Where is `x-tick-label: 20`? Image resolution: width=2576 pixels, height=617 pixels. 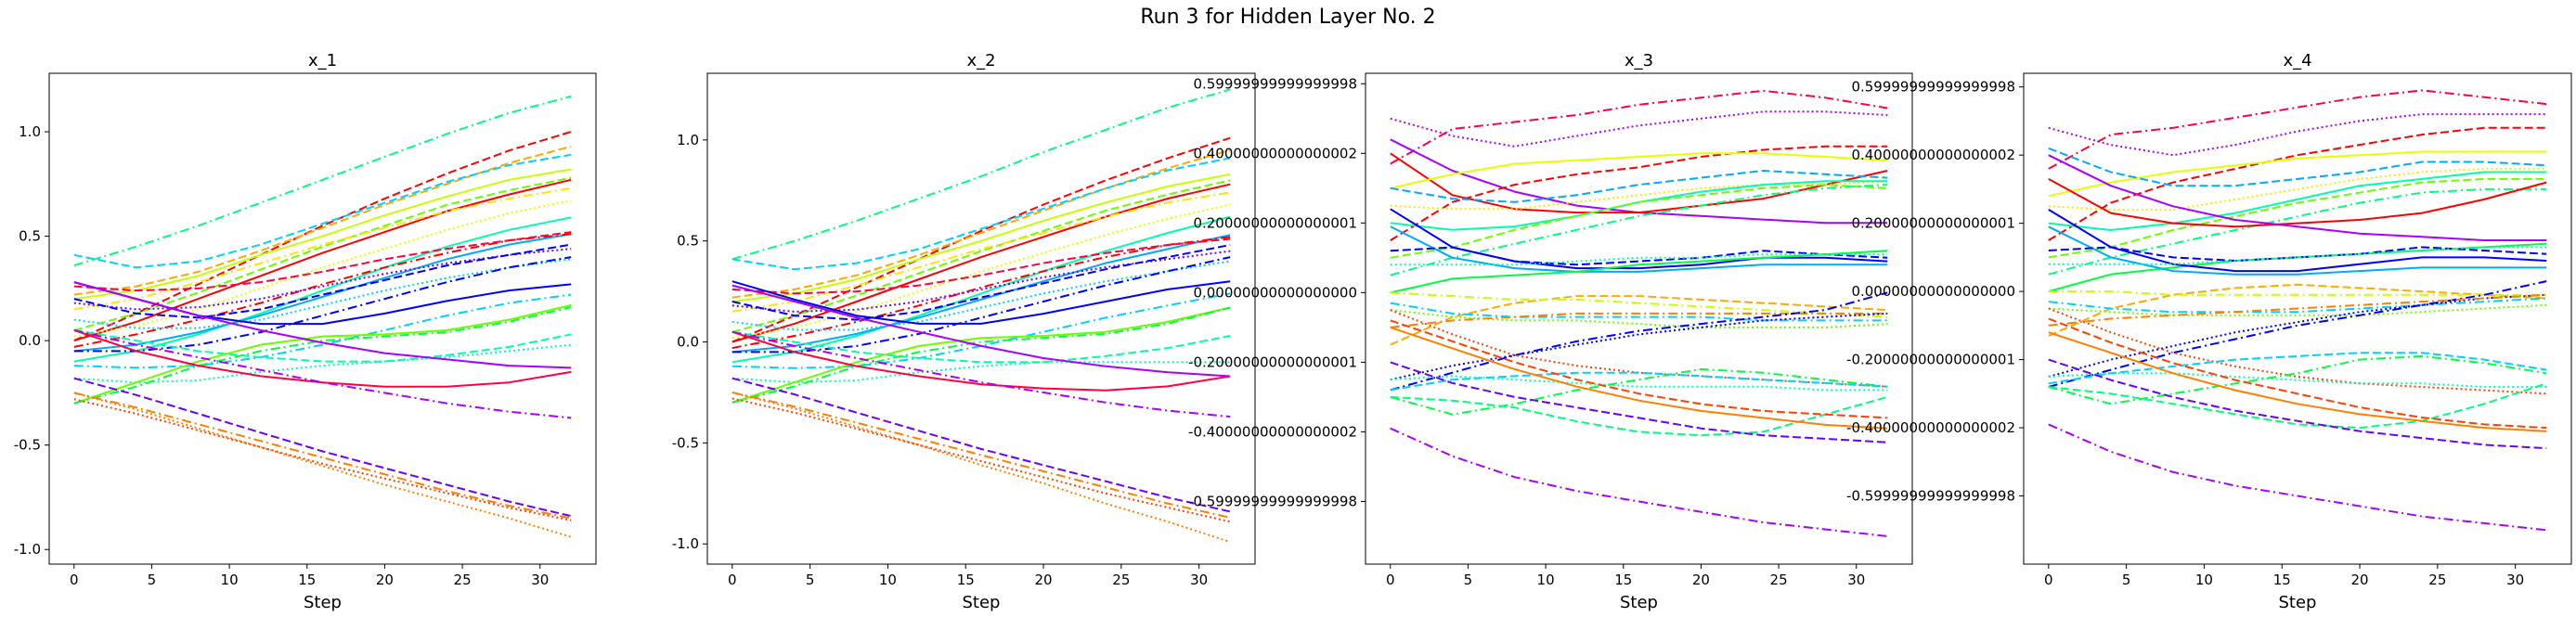
x-tick-label: 20 is located at coordinates (1043, 580).